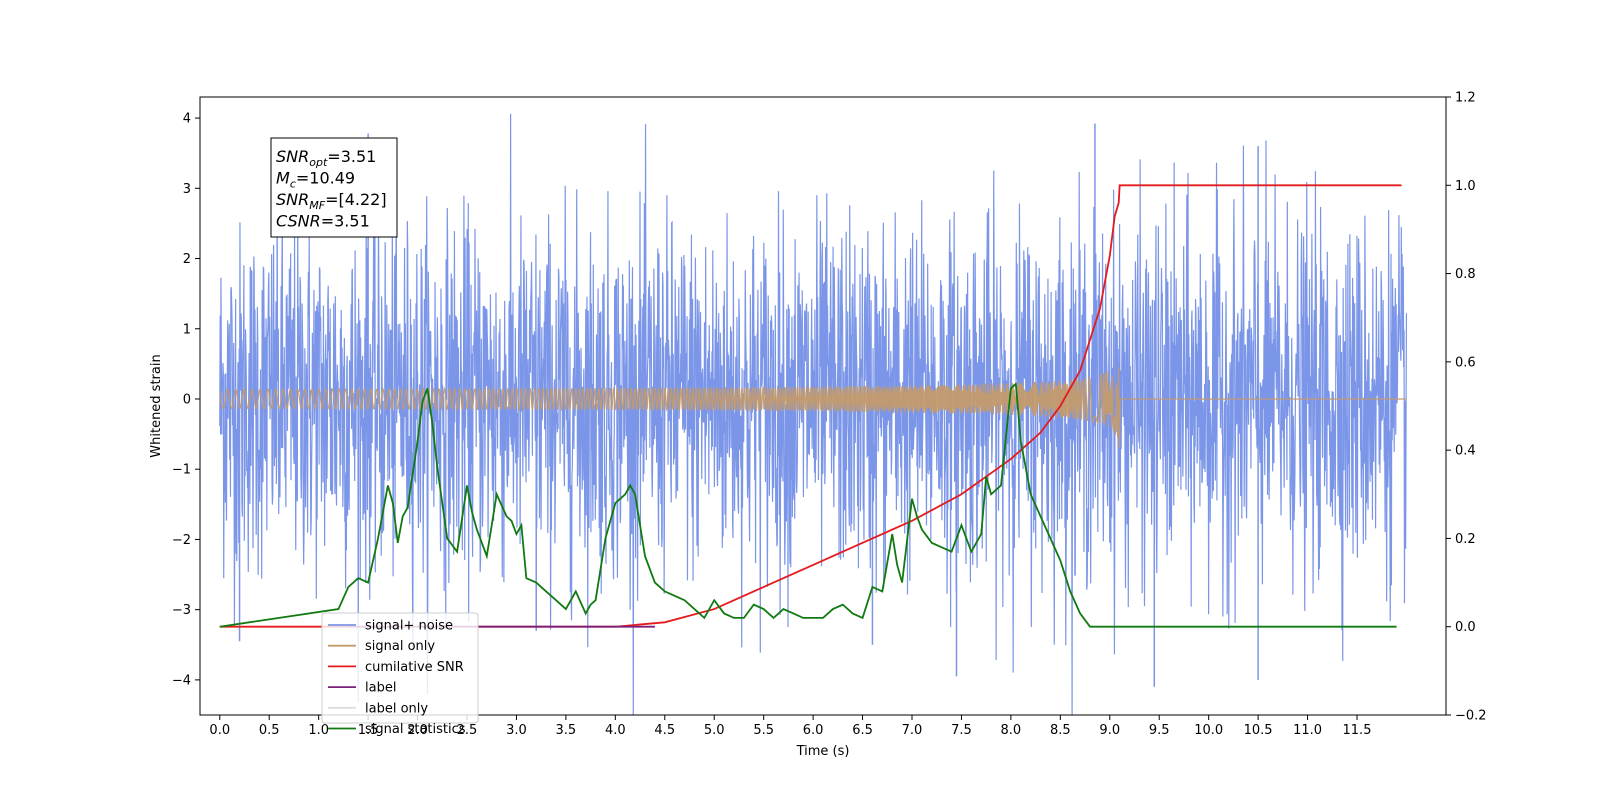 This screenshot has height=800, width=1600. What do you see at coordinates (467, 730) in the screenshot?
I see `x-tick-label: 2.5` at bounding box center [467, 730].